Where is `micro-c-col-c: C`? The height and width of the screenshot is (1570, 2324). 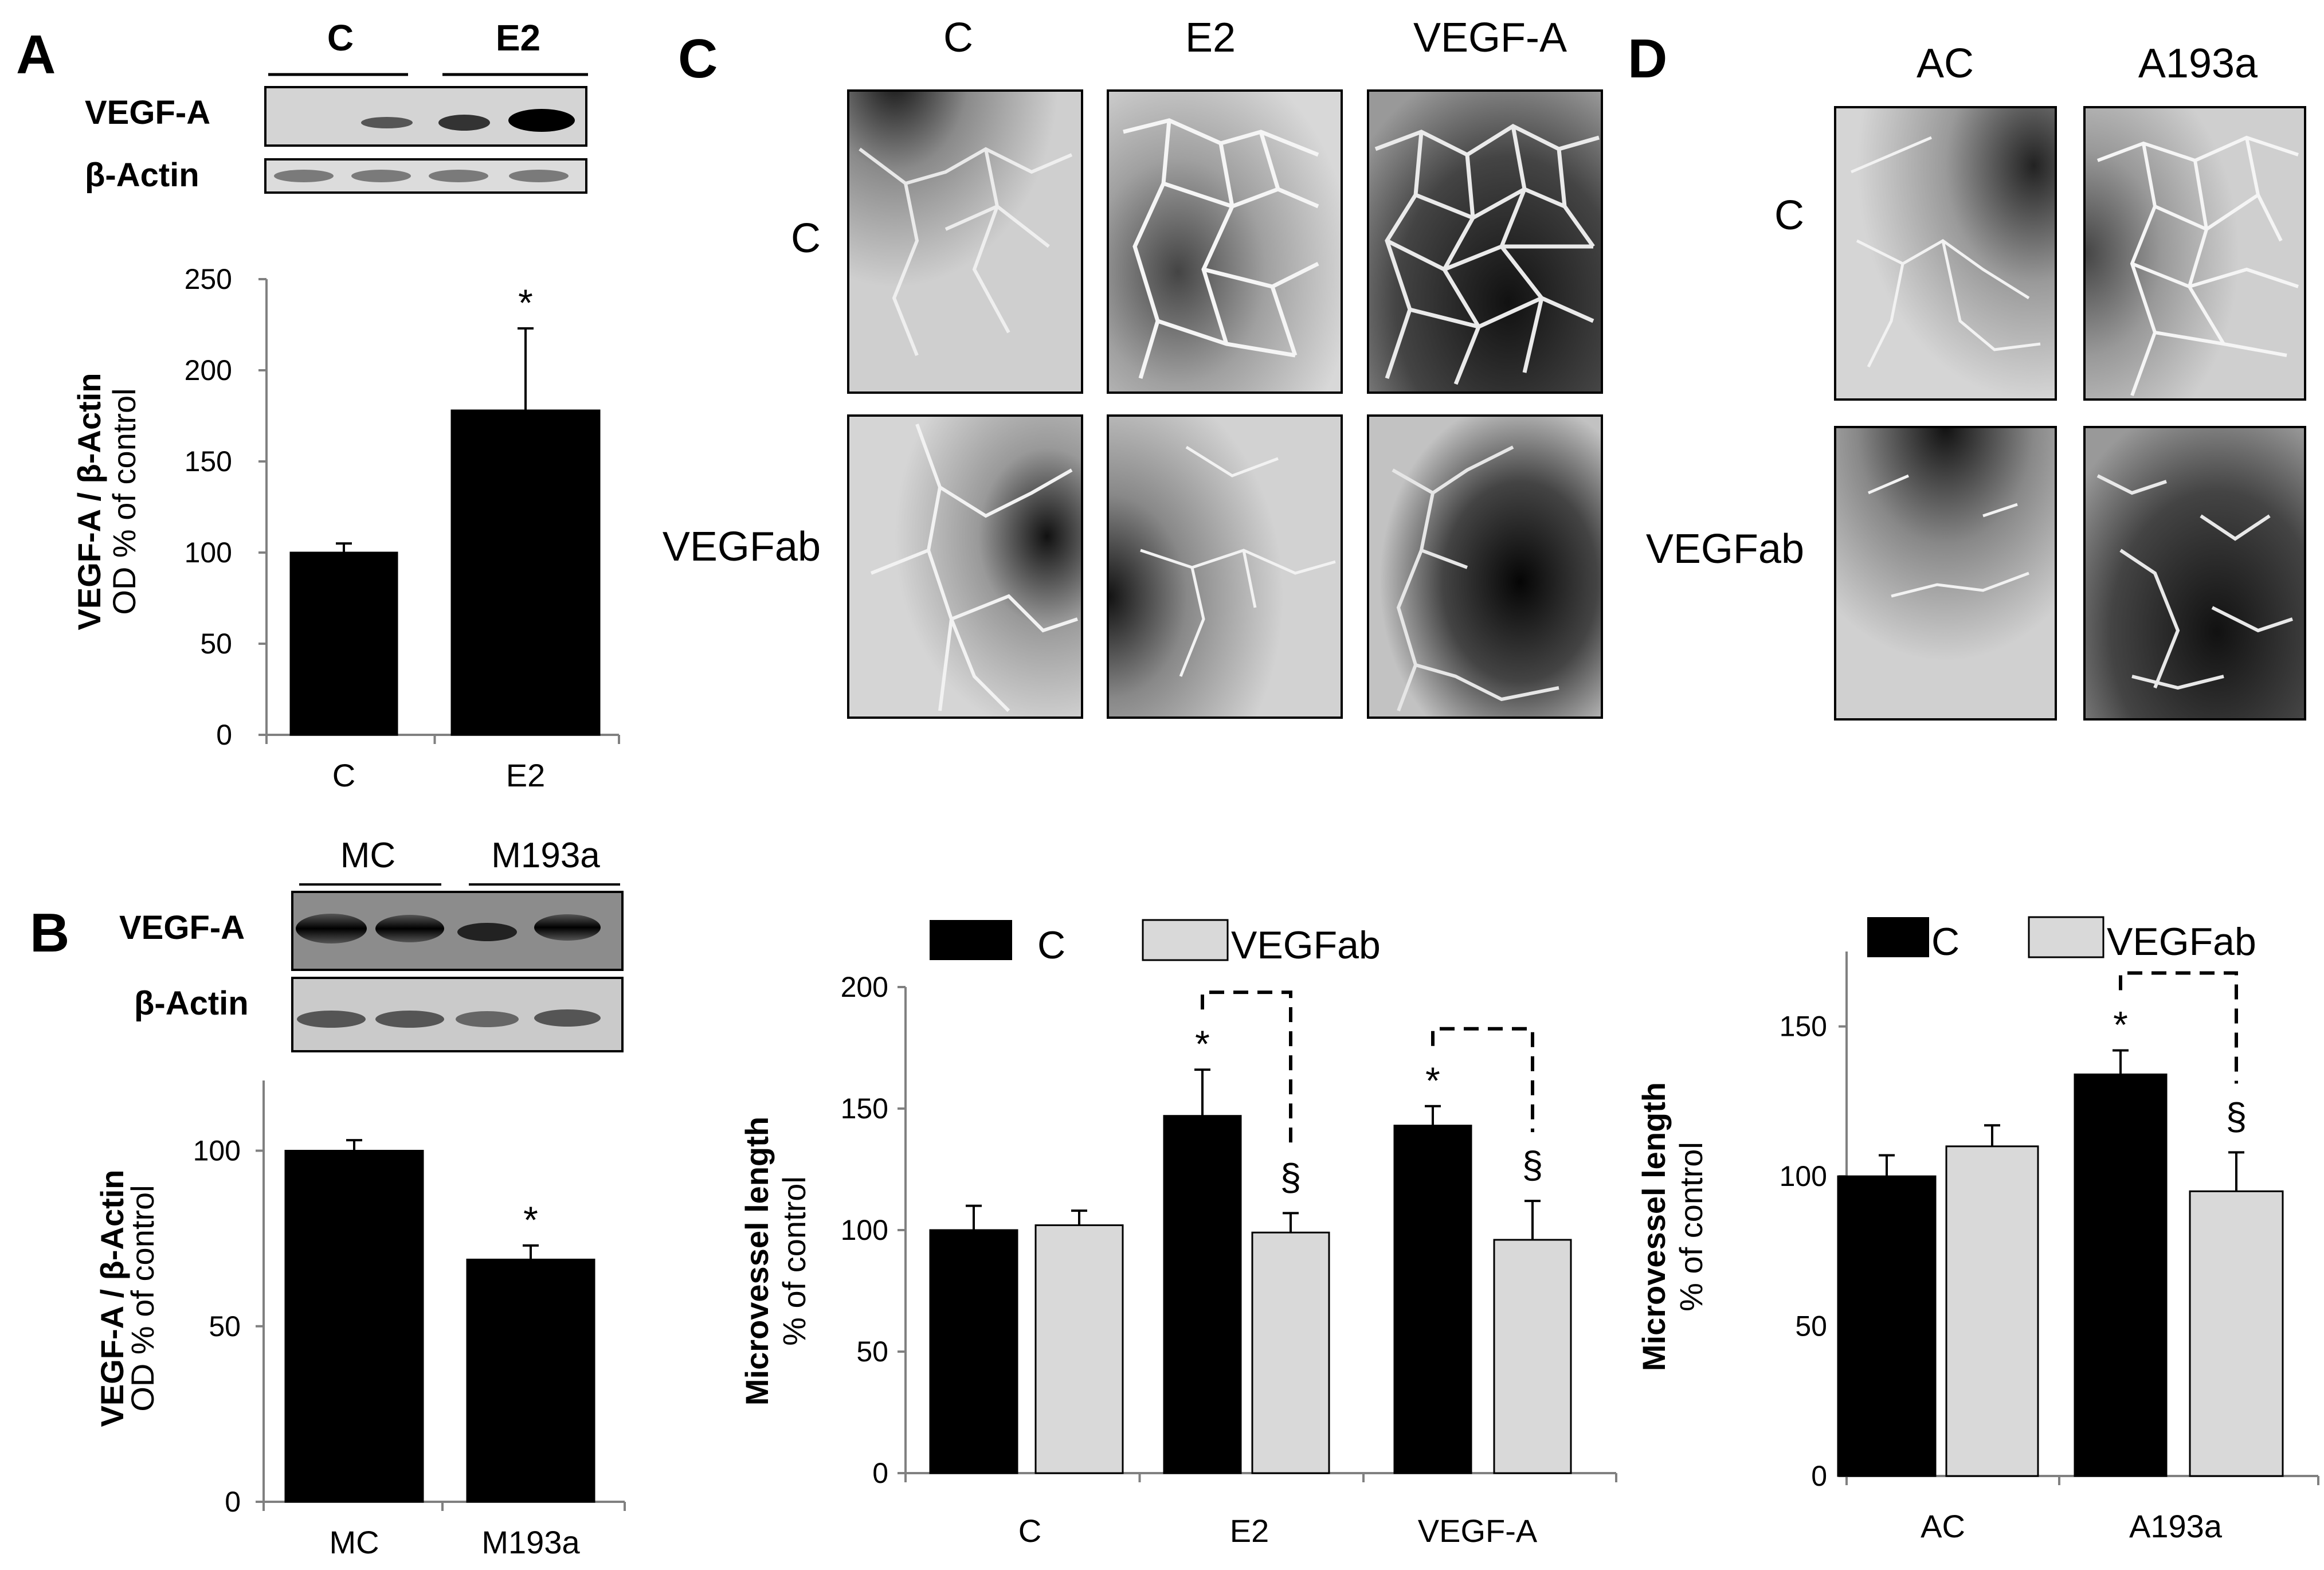
micro-c-col-c: C is located at coordinates (958, 38).